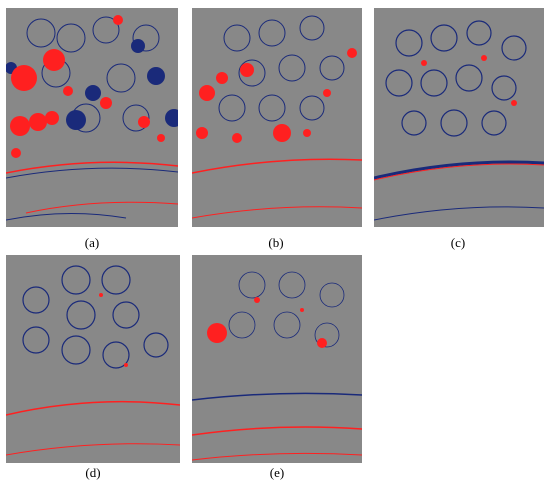 The height and width of the screenshot is (487, 550). I want to click on panel-c, so click(459, 117).